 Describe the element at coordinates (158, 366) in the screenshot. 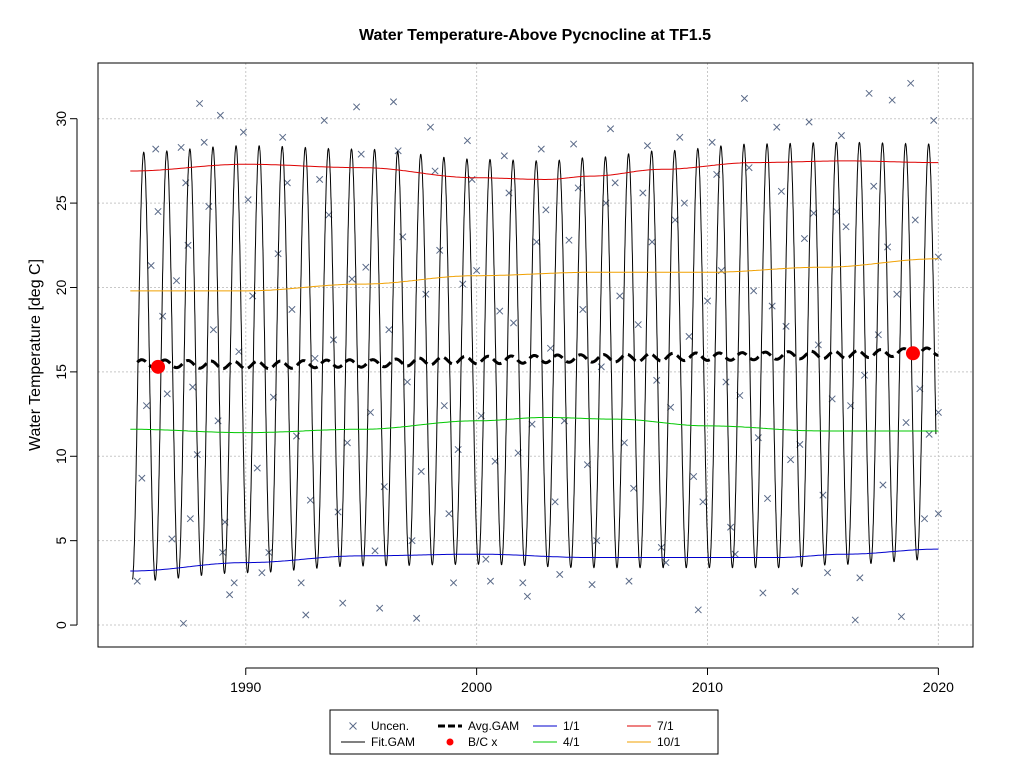

I see `bc-point` at that location.